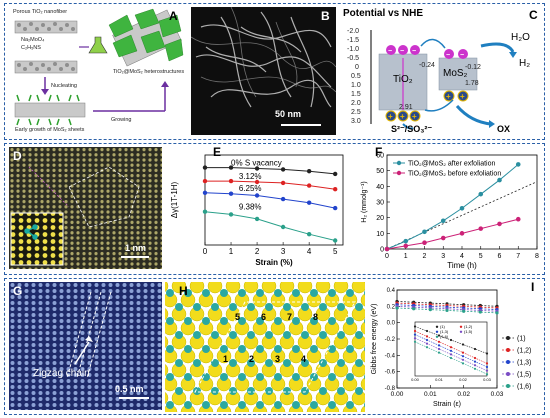  What do you see at coordinates (508, 374) in the screenshot?
I see `legend-marker` at bounding box center [508, 374].